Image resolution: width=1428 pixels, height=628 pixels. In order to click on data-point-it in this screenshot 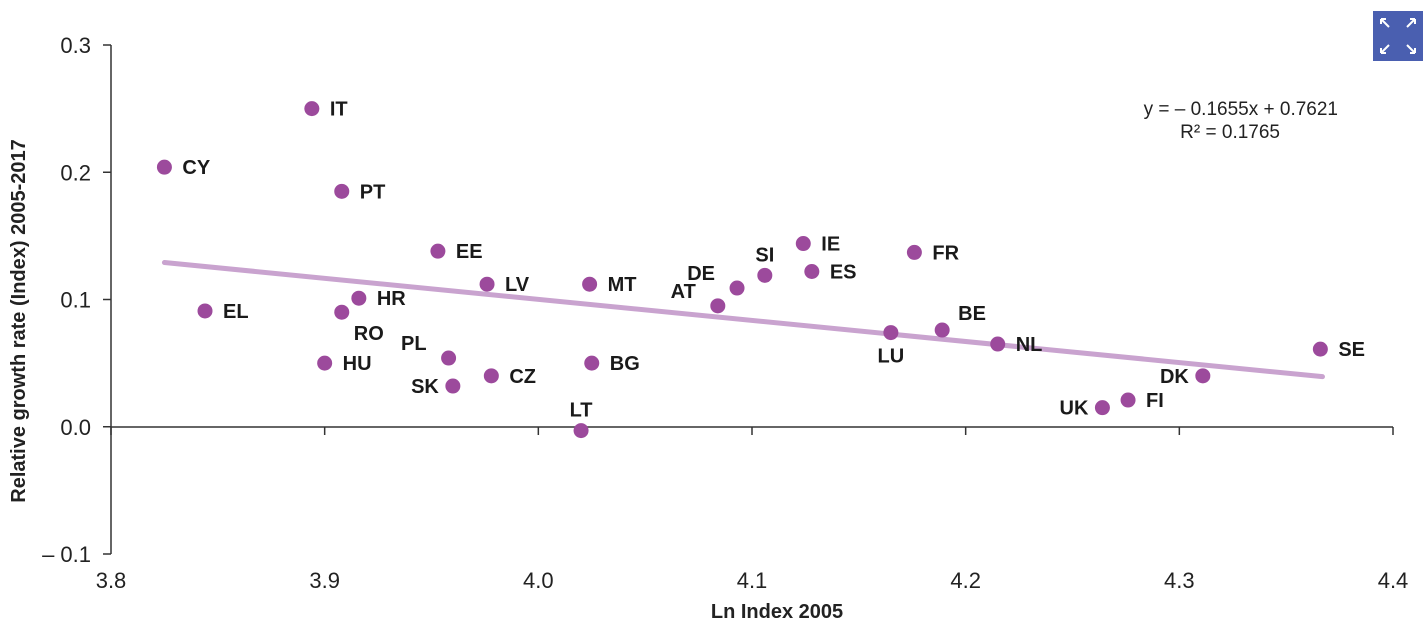, I will do `click(312, 109)`.